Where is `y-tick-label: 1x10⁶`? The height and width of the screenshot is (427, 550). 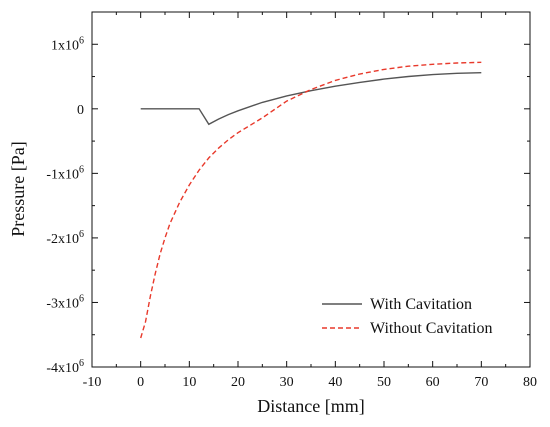 y-tick-label: 1x10⁶ is located at coordinates (67, 44).